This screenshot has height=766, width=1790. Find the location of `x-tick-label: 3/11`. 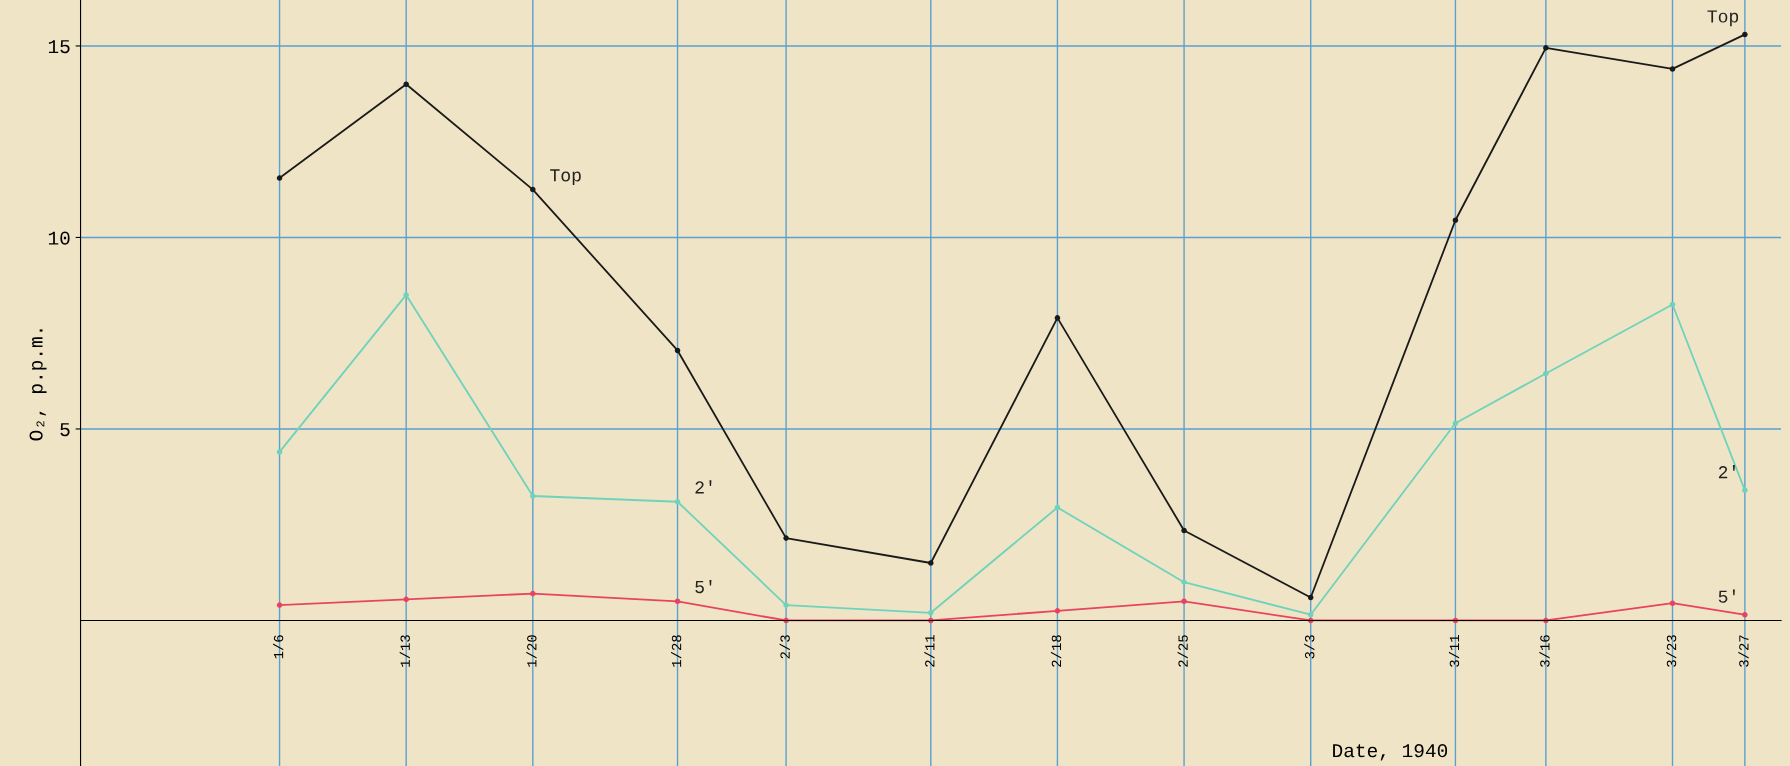

x-tick-label: 3/11 is located at coordinates (1454, 651).